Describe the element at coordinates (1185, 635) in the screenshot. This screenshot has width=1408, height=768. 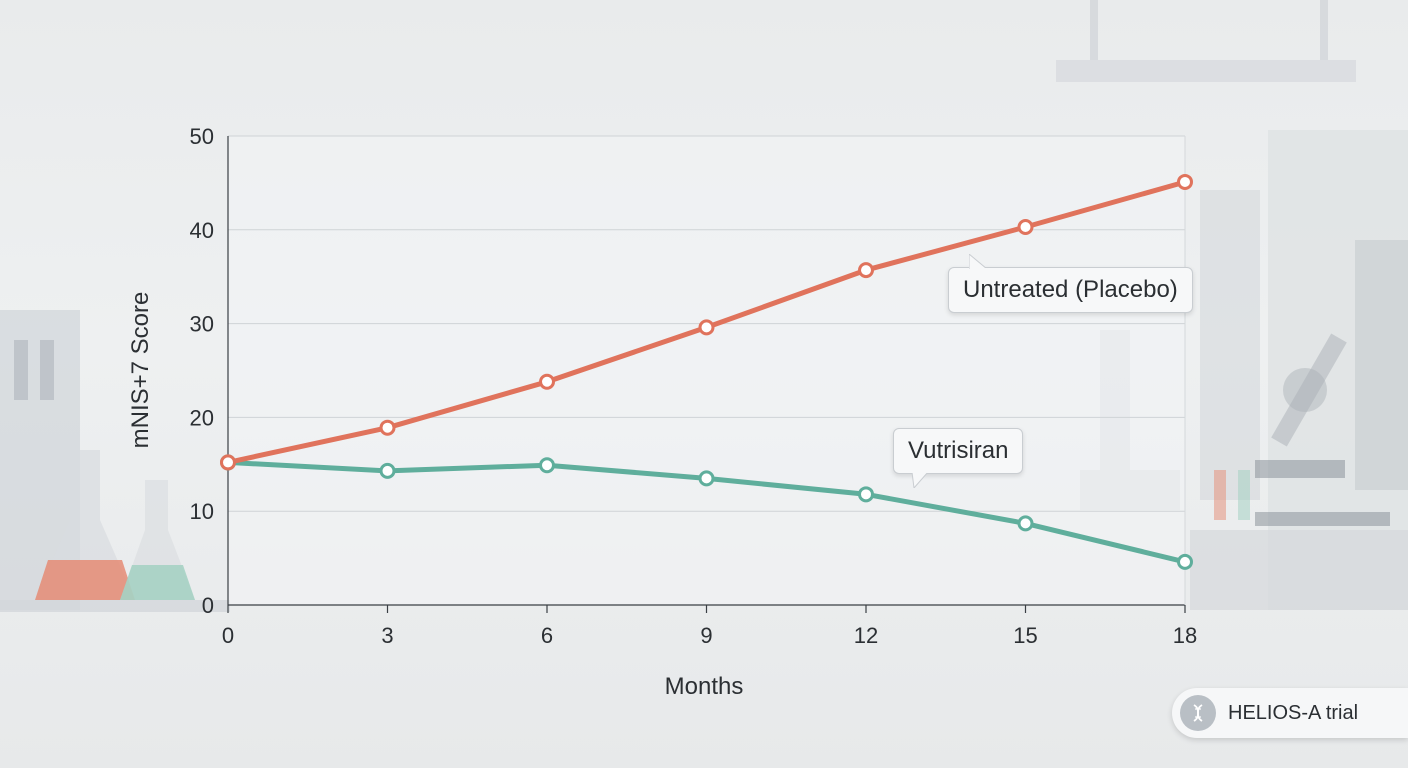
I see `x-tick-label: 18` at that location.